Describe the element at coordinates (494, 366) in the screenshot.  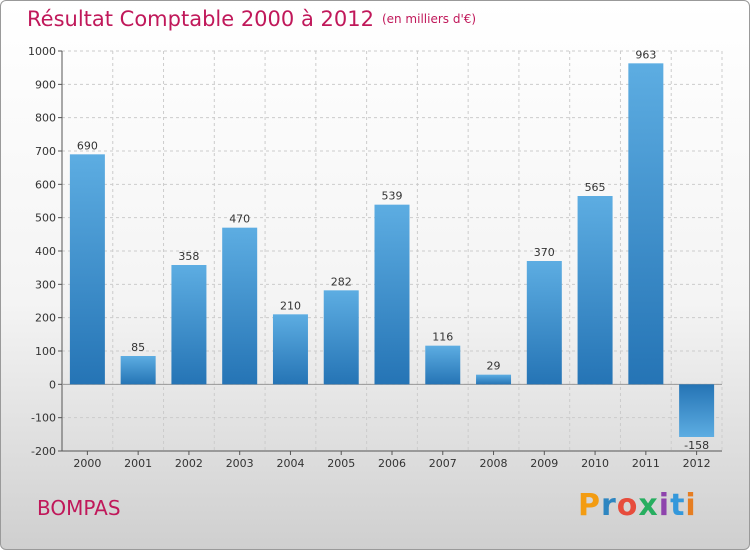
I see `data-label: 29` at that location.